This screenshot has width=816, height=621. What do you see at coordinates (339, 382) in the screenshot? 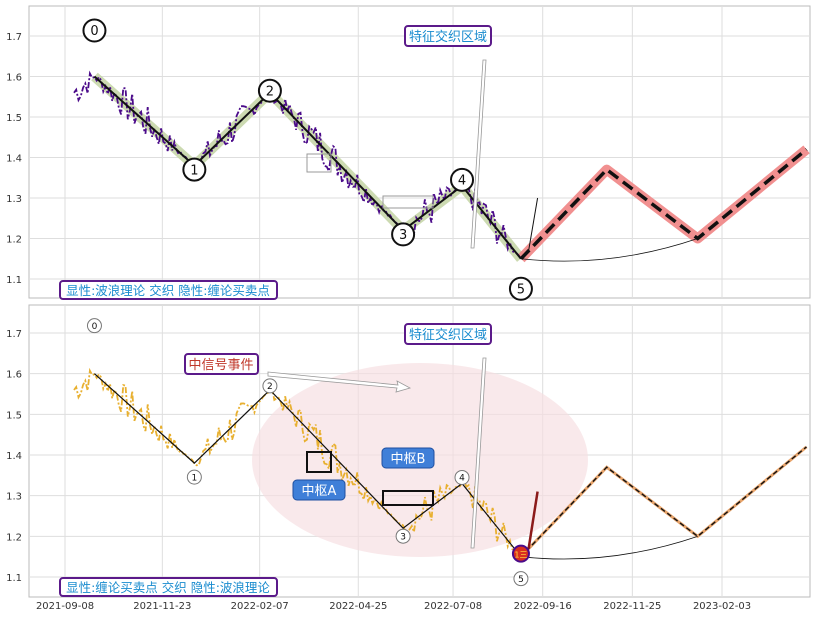
I see `event-arrow` at bounding box center [339, 382].